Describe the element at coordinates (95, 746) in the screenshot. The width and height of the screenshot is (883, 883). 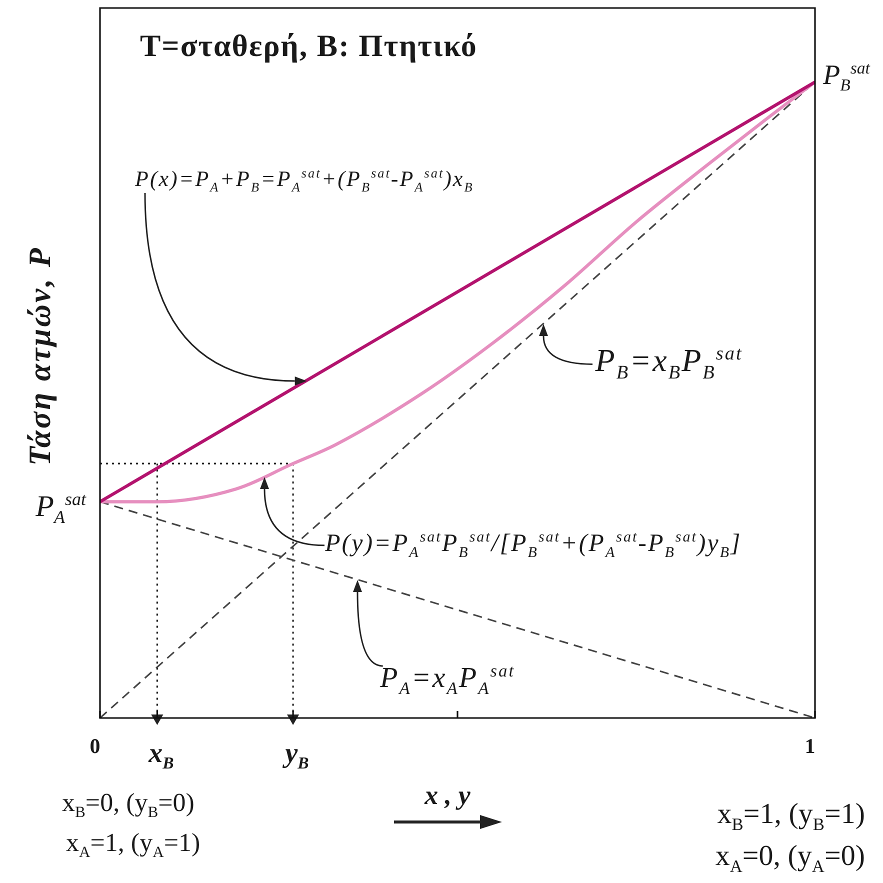
I see `x-tick-label: 0` at that location.